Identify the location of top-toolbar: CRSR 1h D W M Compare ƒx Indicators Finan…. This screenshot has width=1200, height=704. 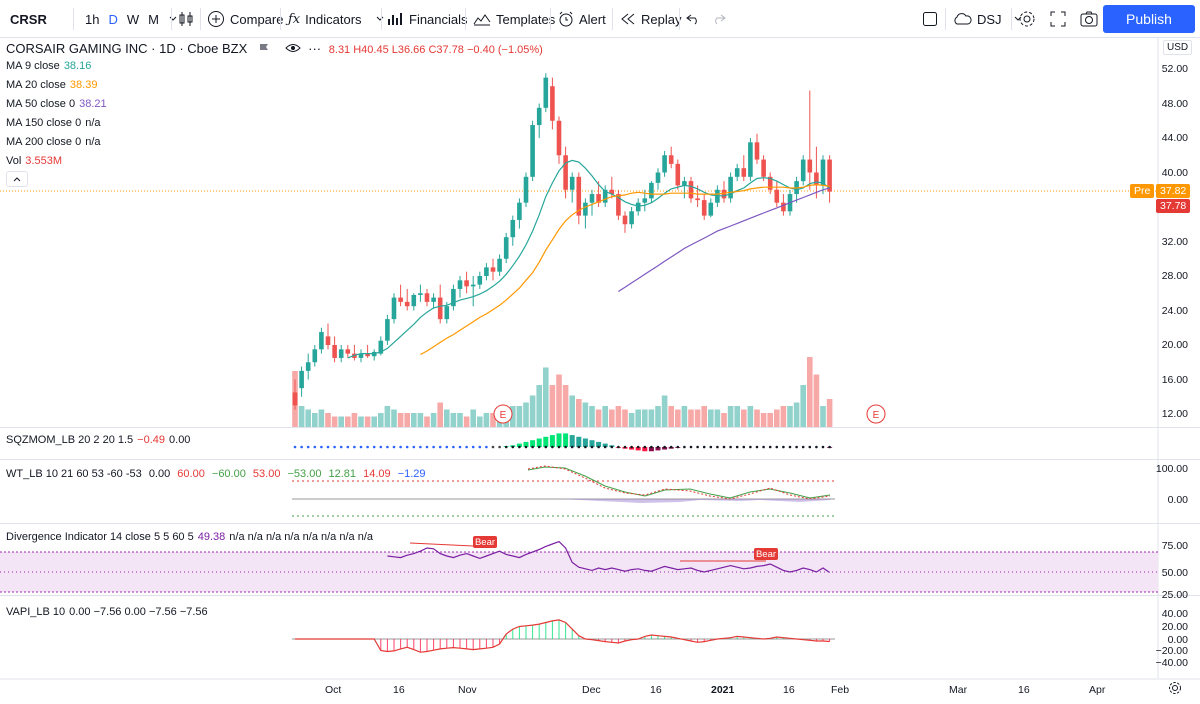
(600, 19).